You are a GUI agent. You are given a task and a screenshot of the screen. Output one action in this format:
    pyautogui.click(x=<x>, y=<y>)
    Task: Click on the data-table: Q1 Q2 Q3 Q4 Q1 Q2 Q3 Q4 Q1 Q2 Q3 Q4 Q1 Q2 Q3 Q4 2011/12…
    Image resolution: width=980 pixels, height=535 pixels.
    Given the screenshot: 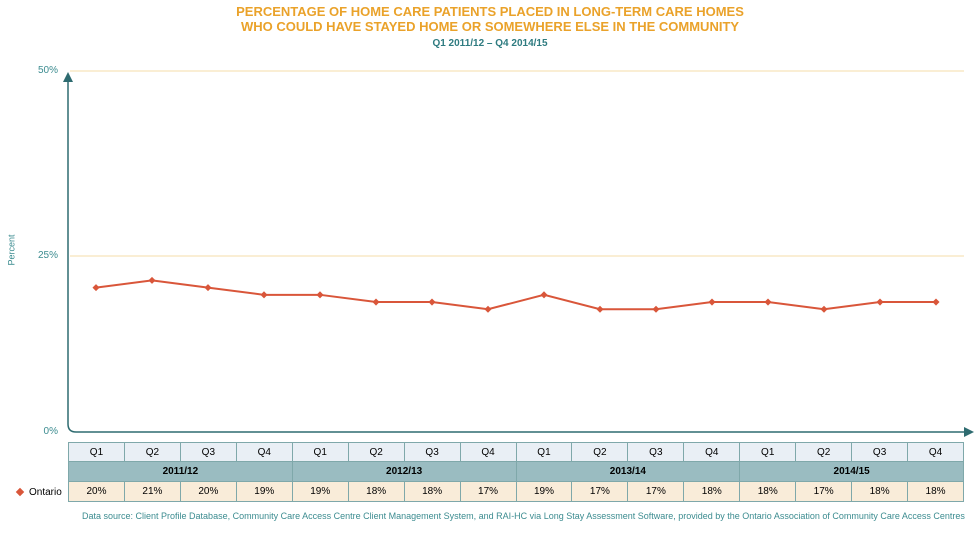 What is the action you would take?
    pyautogui.click(x=516, y=472)
    